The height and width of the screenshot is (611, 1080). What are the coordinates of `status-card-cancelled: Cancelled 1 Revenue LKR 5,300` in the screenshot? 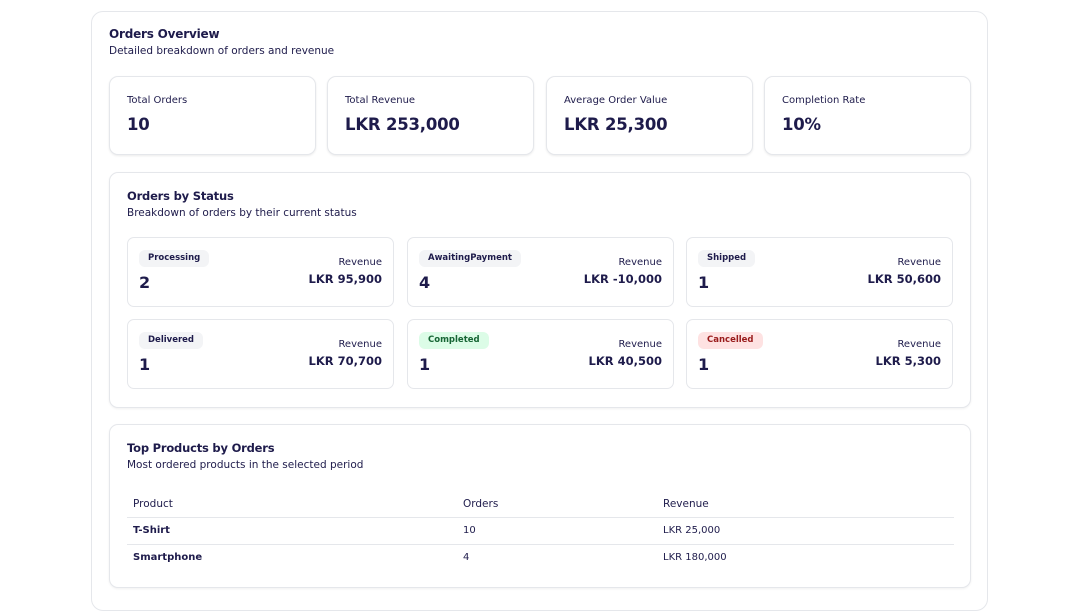 It's located at (819, 354).